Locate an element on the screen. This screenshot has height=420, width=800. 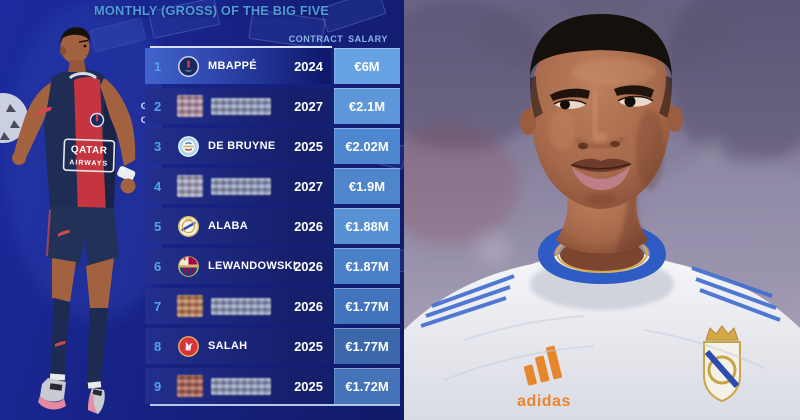
photo-board-text: GO is located at coordinates (144, 115).